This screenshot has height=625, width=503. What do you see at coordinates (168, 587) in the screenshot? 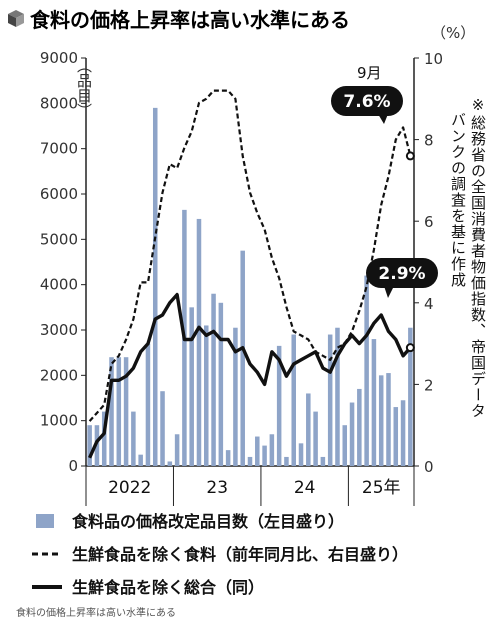
I see `legend-label-solid: 生鮮食品を除く総合（同）` at bounding box center [168, 587].